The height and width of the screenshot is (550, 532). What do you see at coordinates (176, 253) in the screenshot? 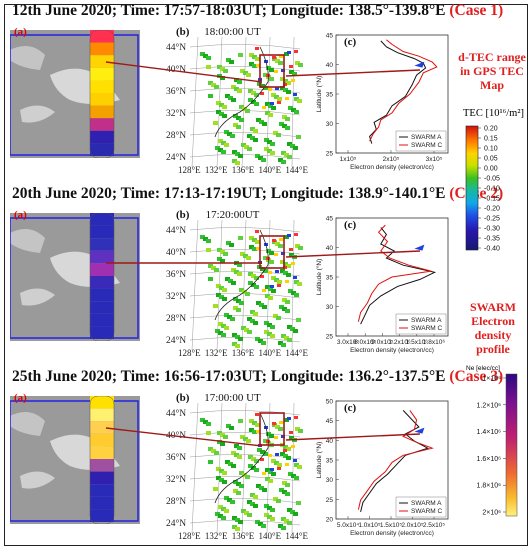
I see `lat-label: 40°N` at bounding box center [176, 253].